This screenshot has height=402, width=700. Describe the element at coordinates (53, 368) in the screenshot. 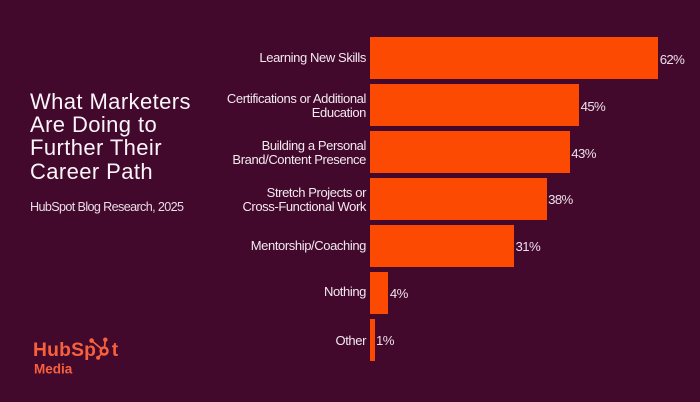

I see `svg-text: Media` at that location.